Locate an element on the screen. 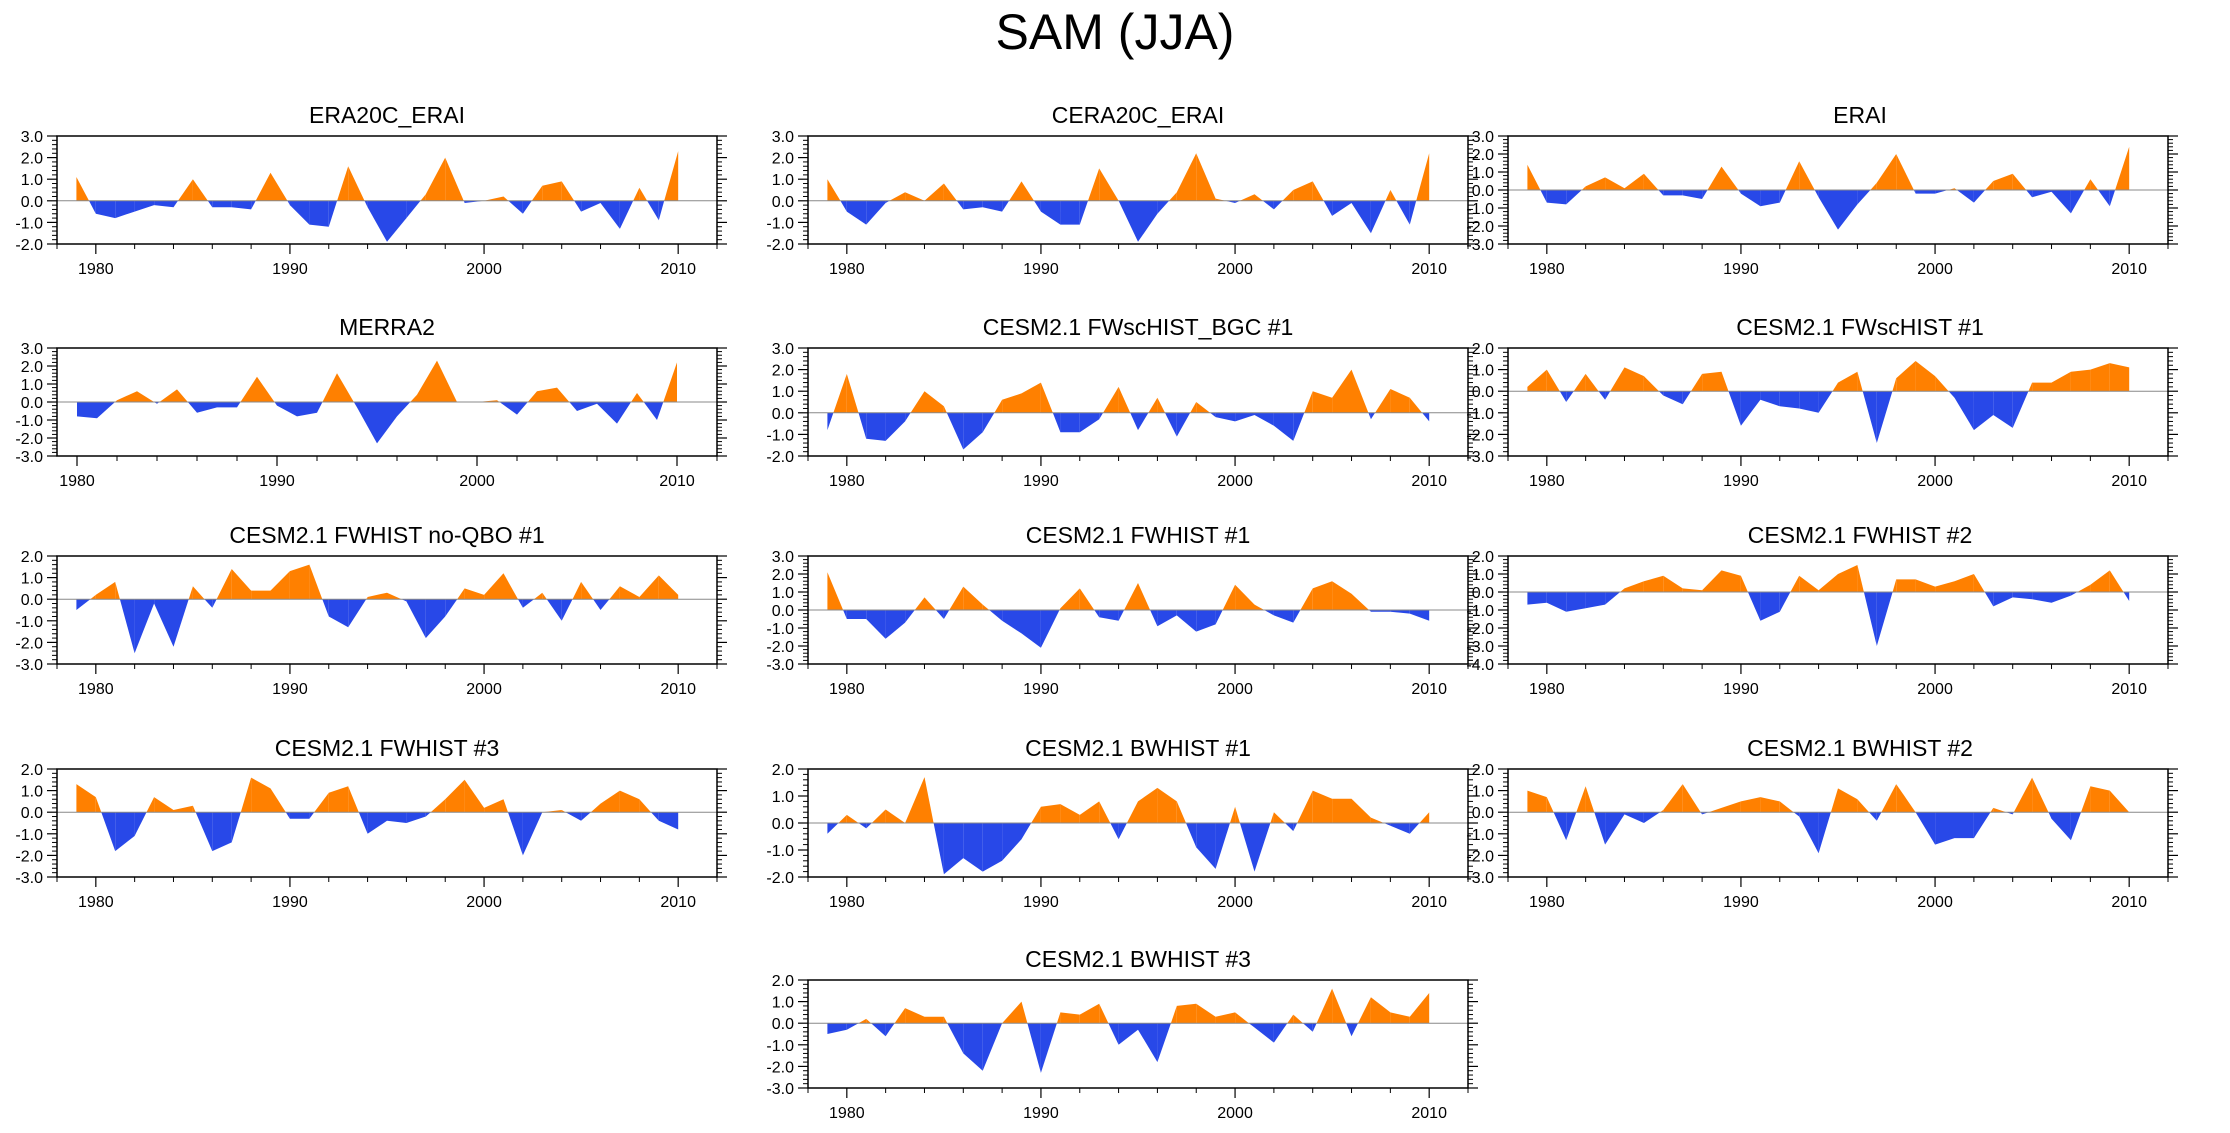 This screenshot has height=1133, width=2230. y-tick-label: -1.0 is located at coordinates (1480, 611).